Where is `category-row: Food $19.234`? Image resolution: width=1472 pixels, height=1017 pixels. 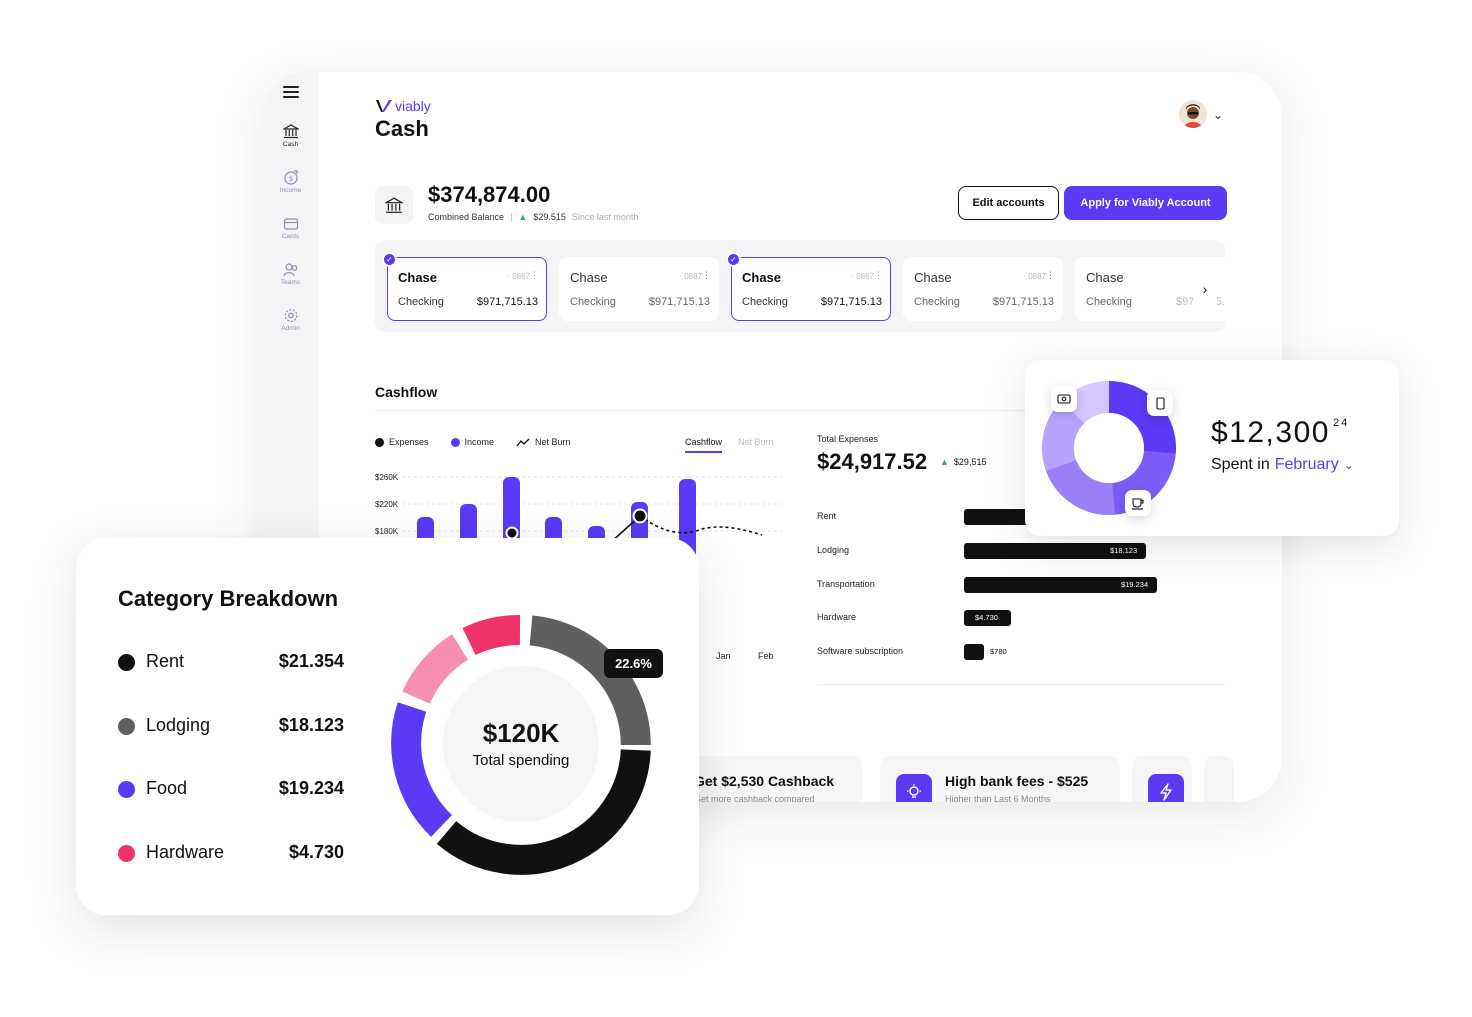
category-row: Food $19.234 is located at coordinates (231, 788).